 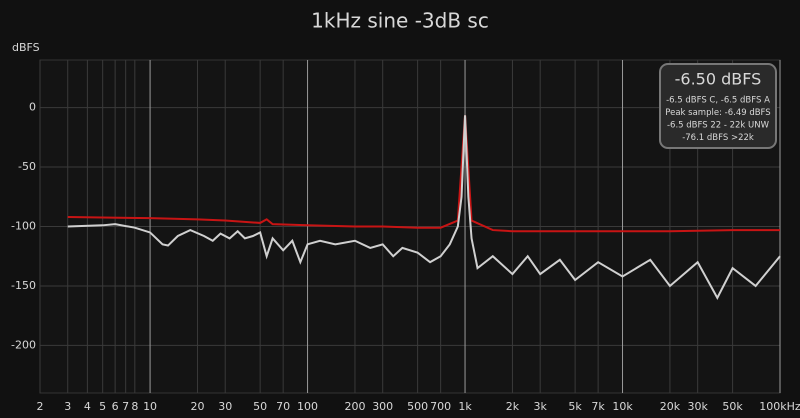 I want to click on x-tick-label: 70, so click(x=283, y=406).